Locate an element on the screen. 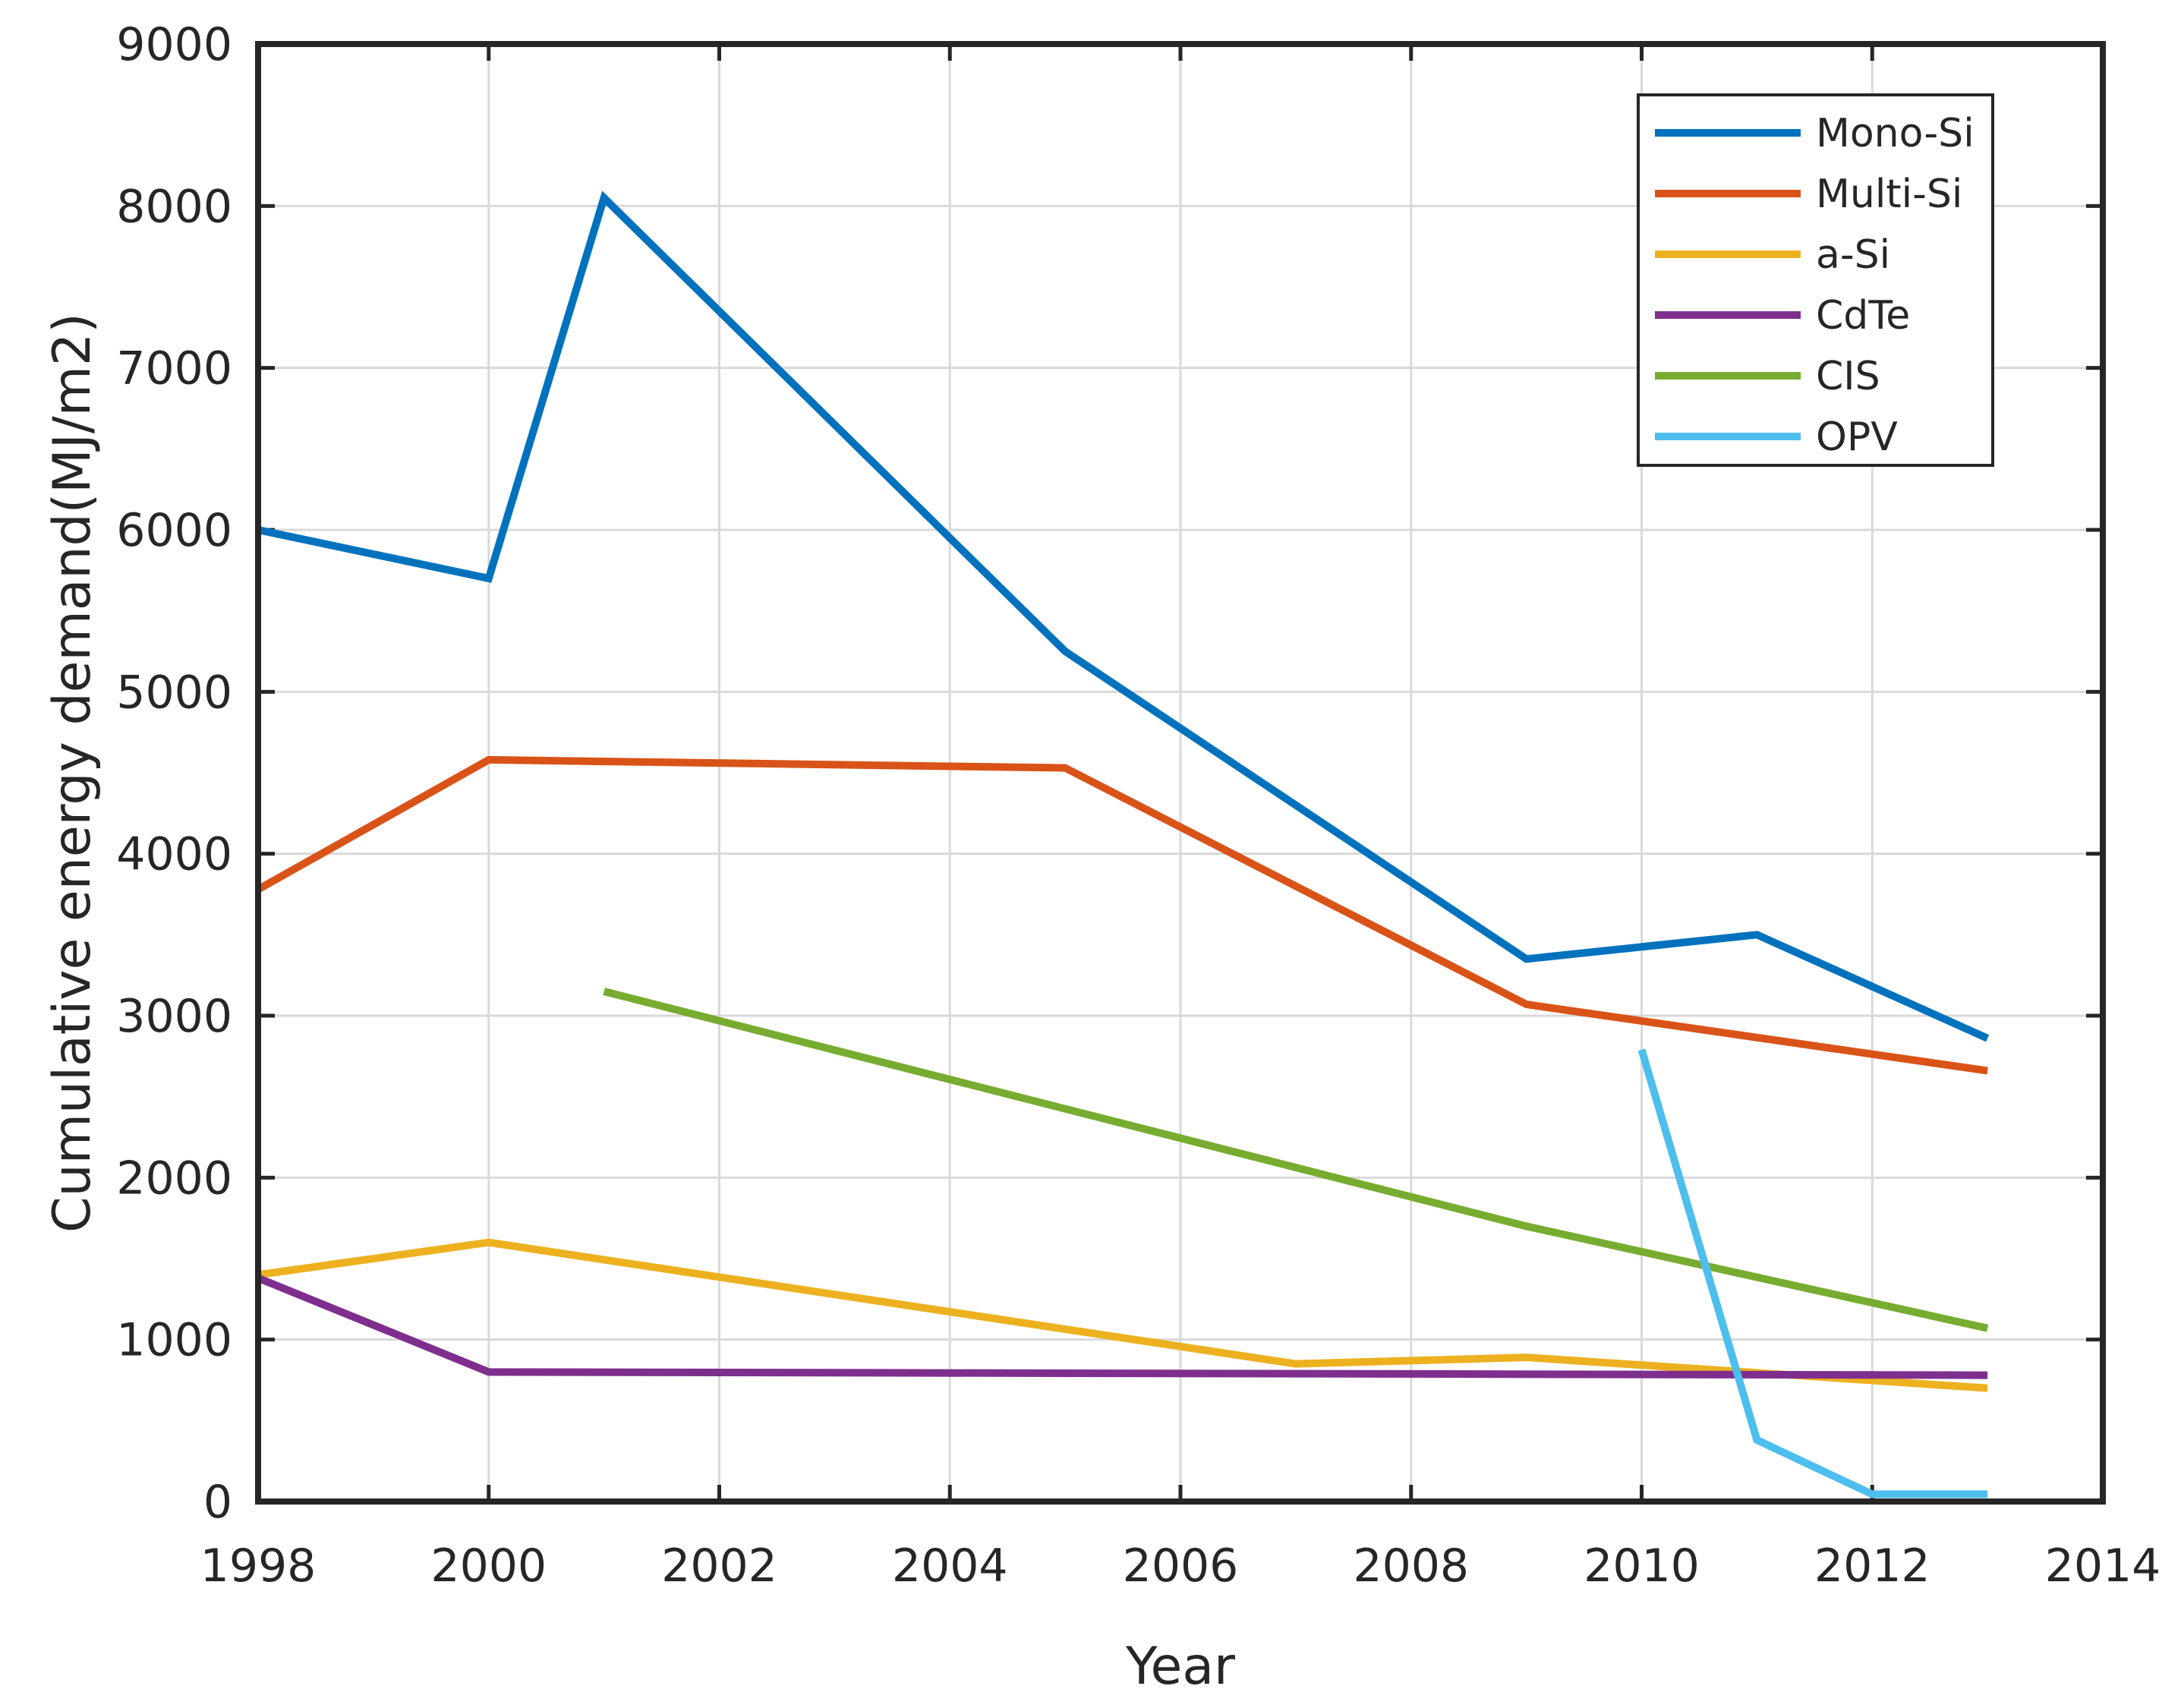  series-line-cis is located at coordinates (1296, 1160).